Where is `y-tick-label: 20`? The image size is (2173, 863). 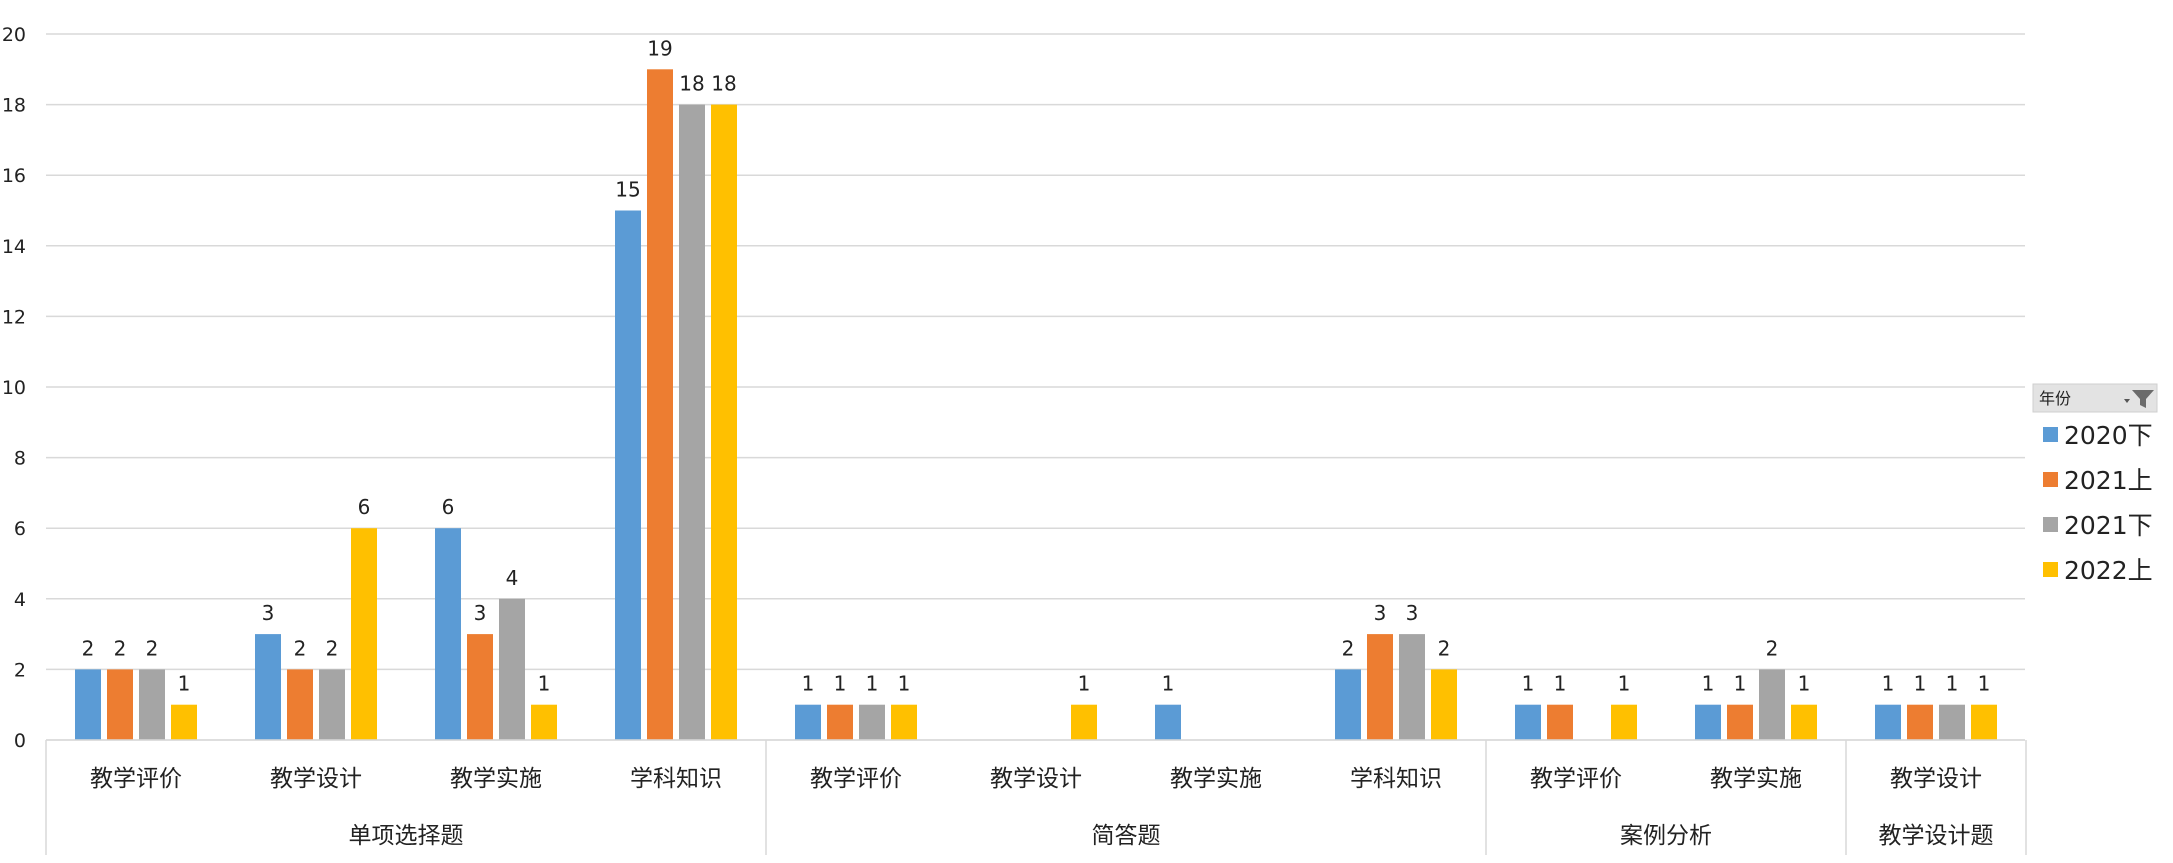
y-tick-label: 20 is located at coordinates (14, 35).